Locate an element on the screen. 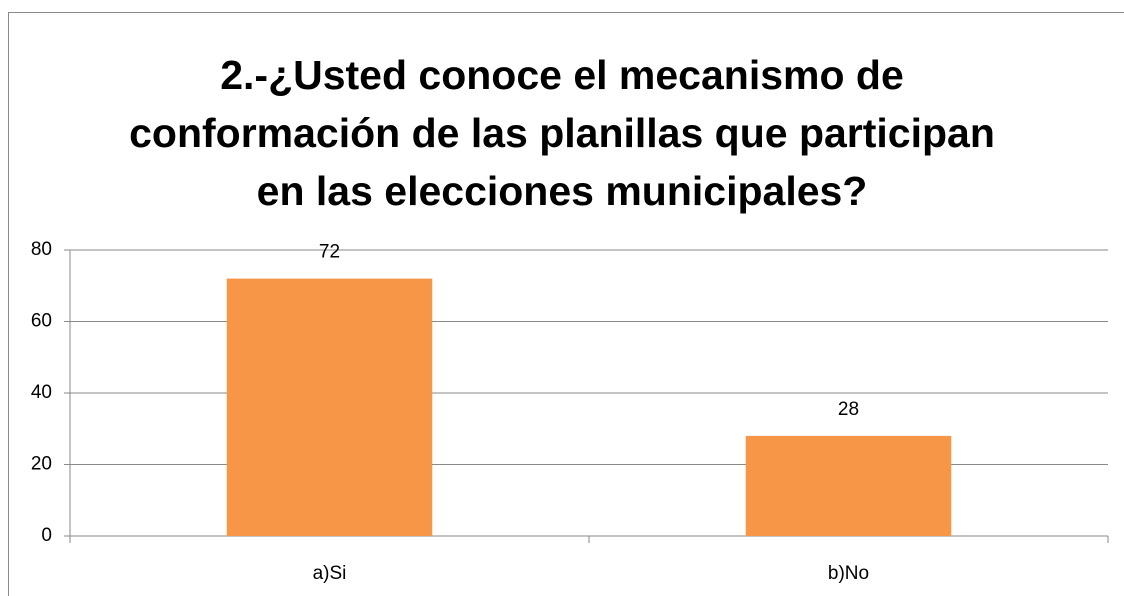 The width and height of the screenshot is (1124, 596). y-tick-label: 20 is located at coordinates (41, 464).